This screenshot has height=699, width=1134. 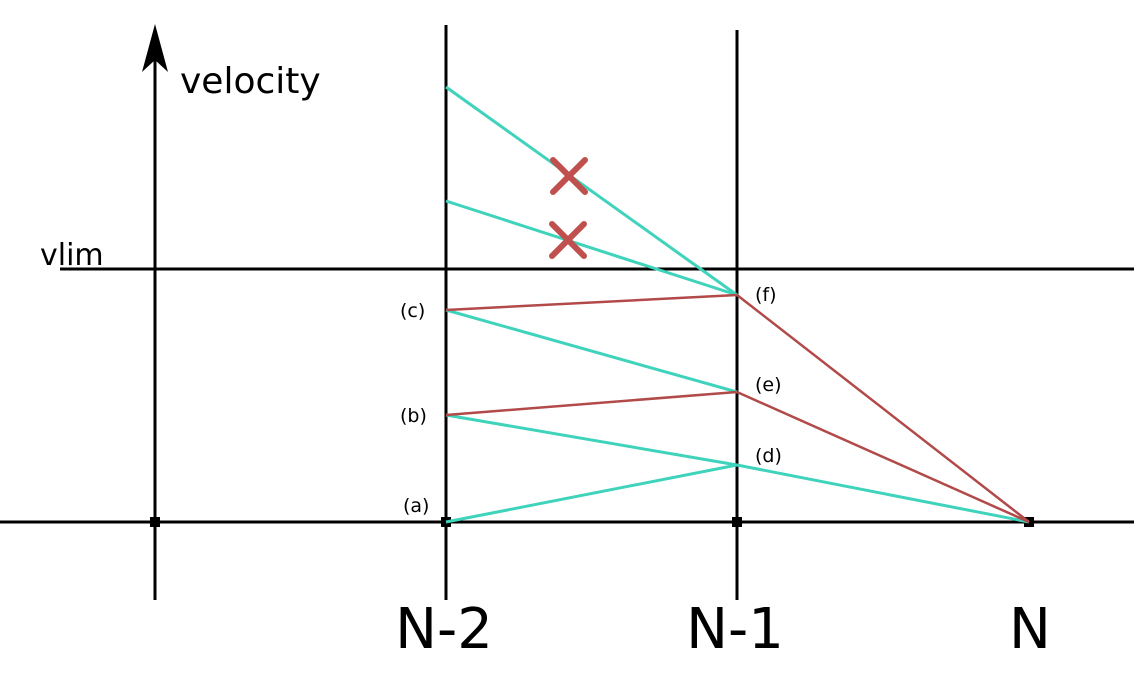 I want to click on rejected-marks, so click(x=568, y=208).